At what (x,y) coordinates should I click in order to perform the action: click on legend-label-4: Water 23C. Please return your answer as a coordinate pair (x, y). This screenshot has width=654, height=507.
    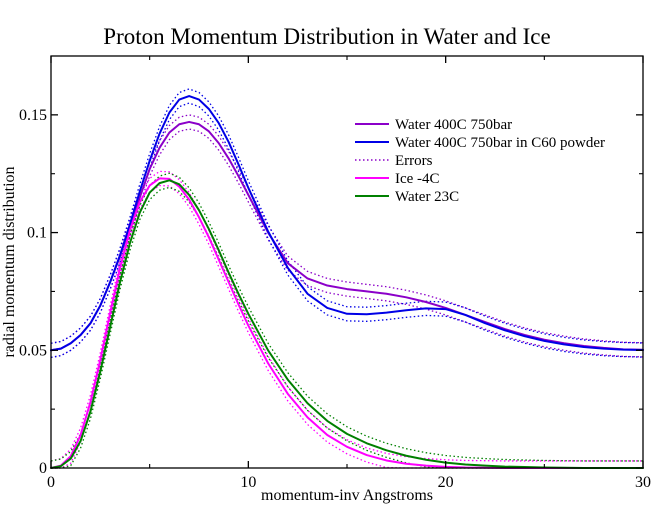
    Looking at the image, I should click on (427, 197).